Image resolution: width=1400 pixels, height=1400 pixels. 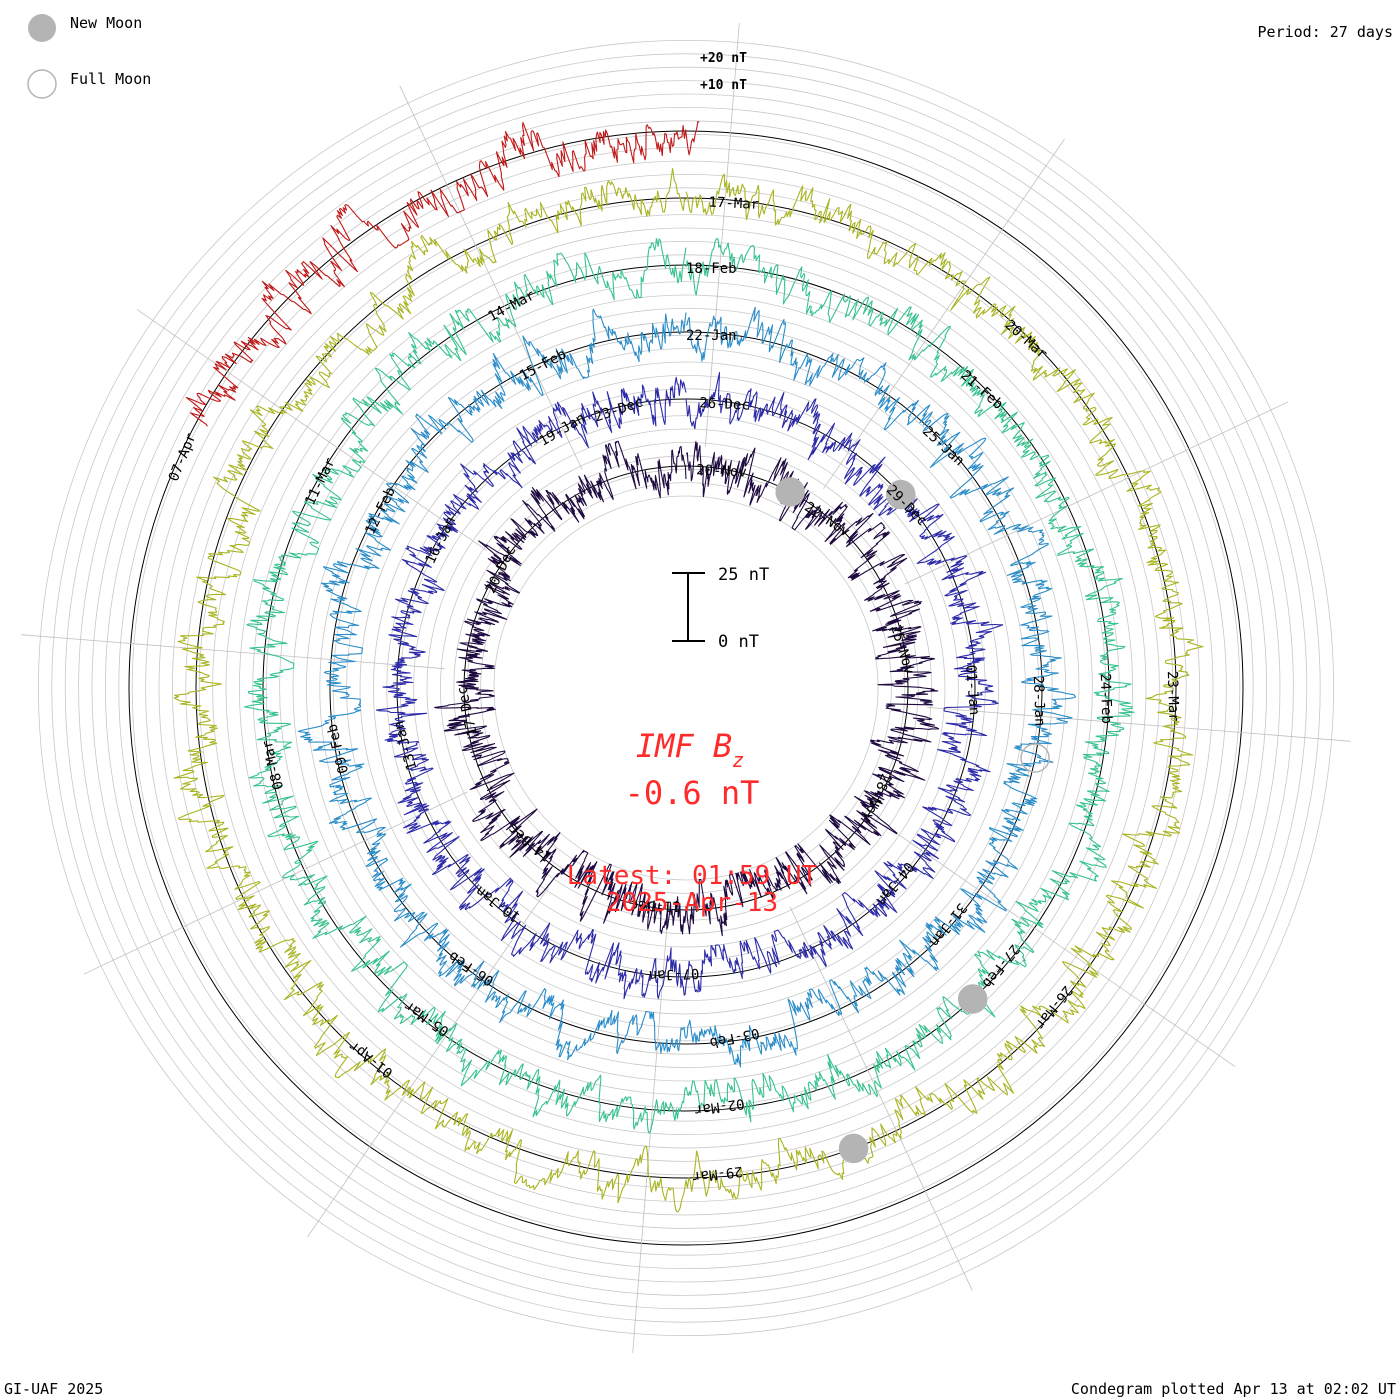 I want to click on date-label: 31-Jan, so click(x=948, y=925).